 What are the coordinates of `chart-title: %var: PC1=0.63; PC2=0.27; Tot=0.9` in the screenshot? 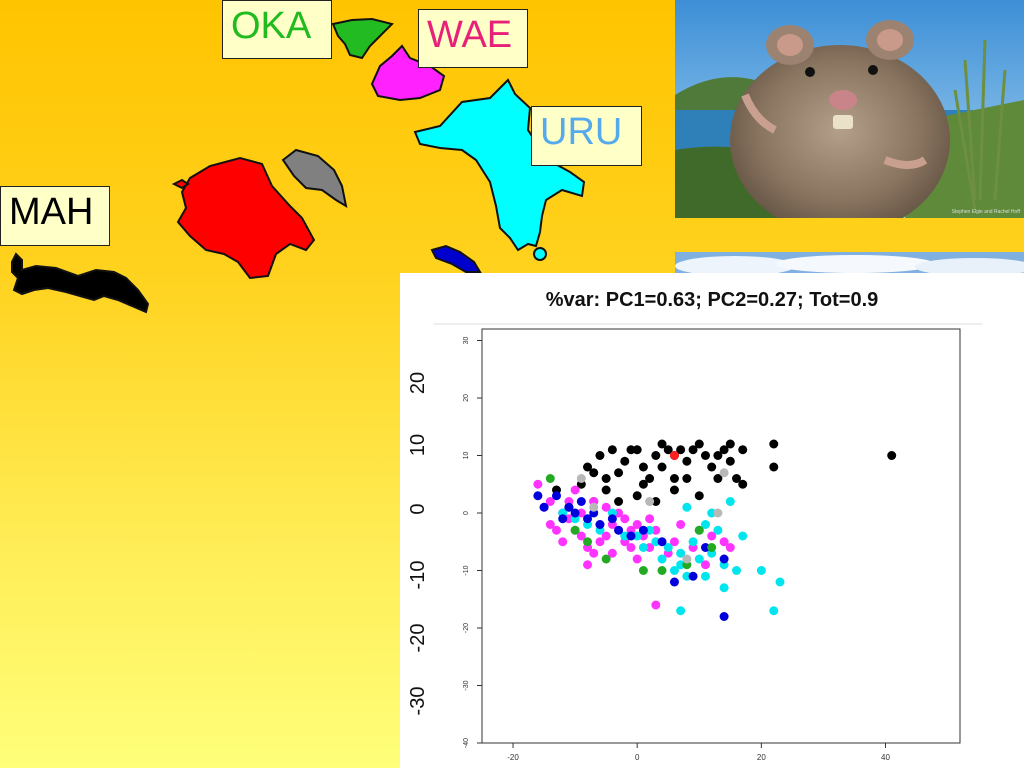 It's located at (712, 300).